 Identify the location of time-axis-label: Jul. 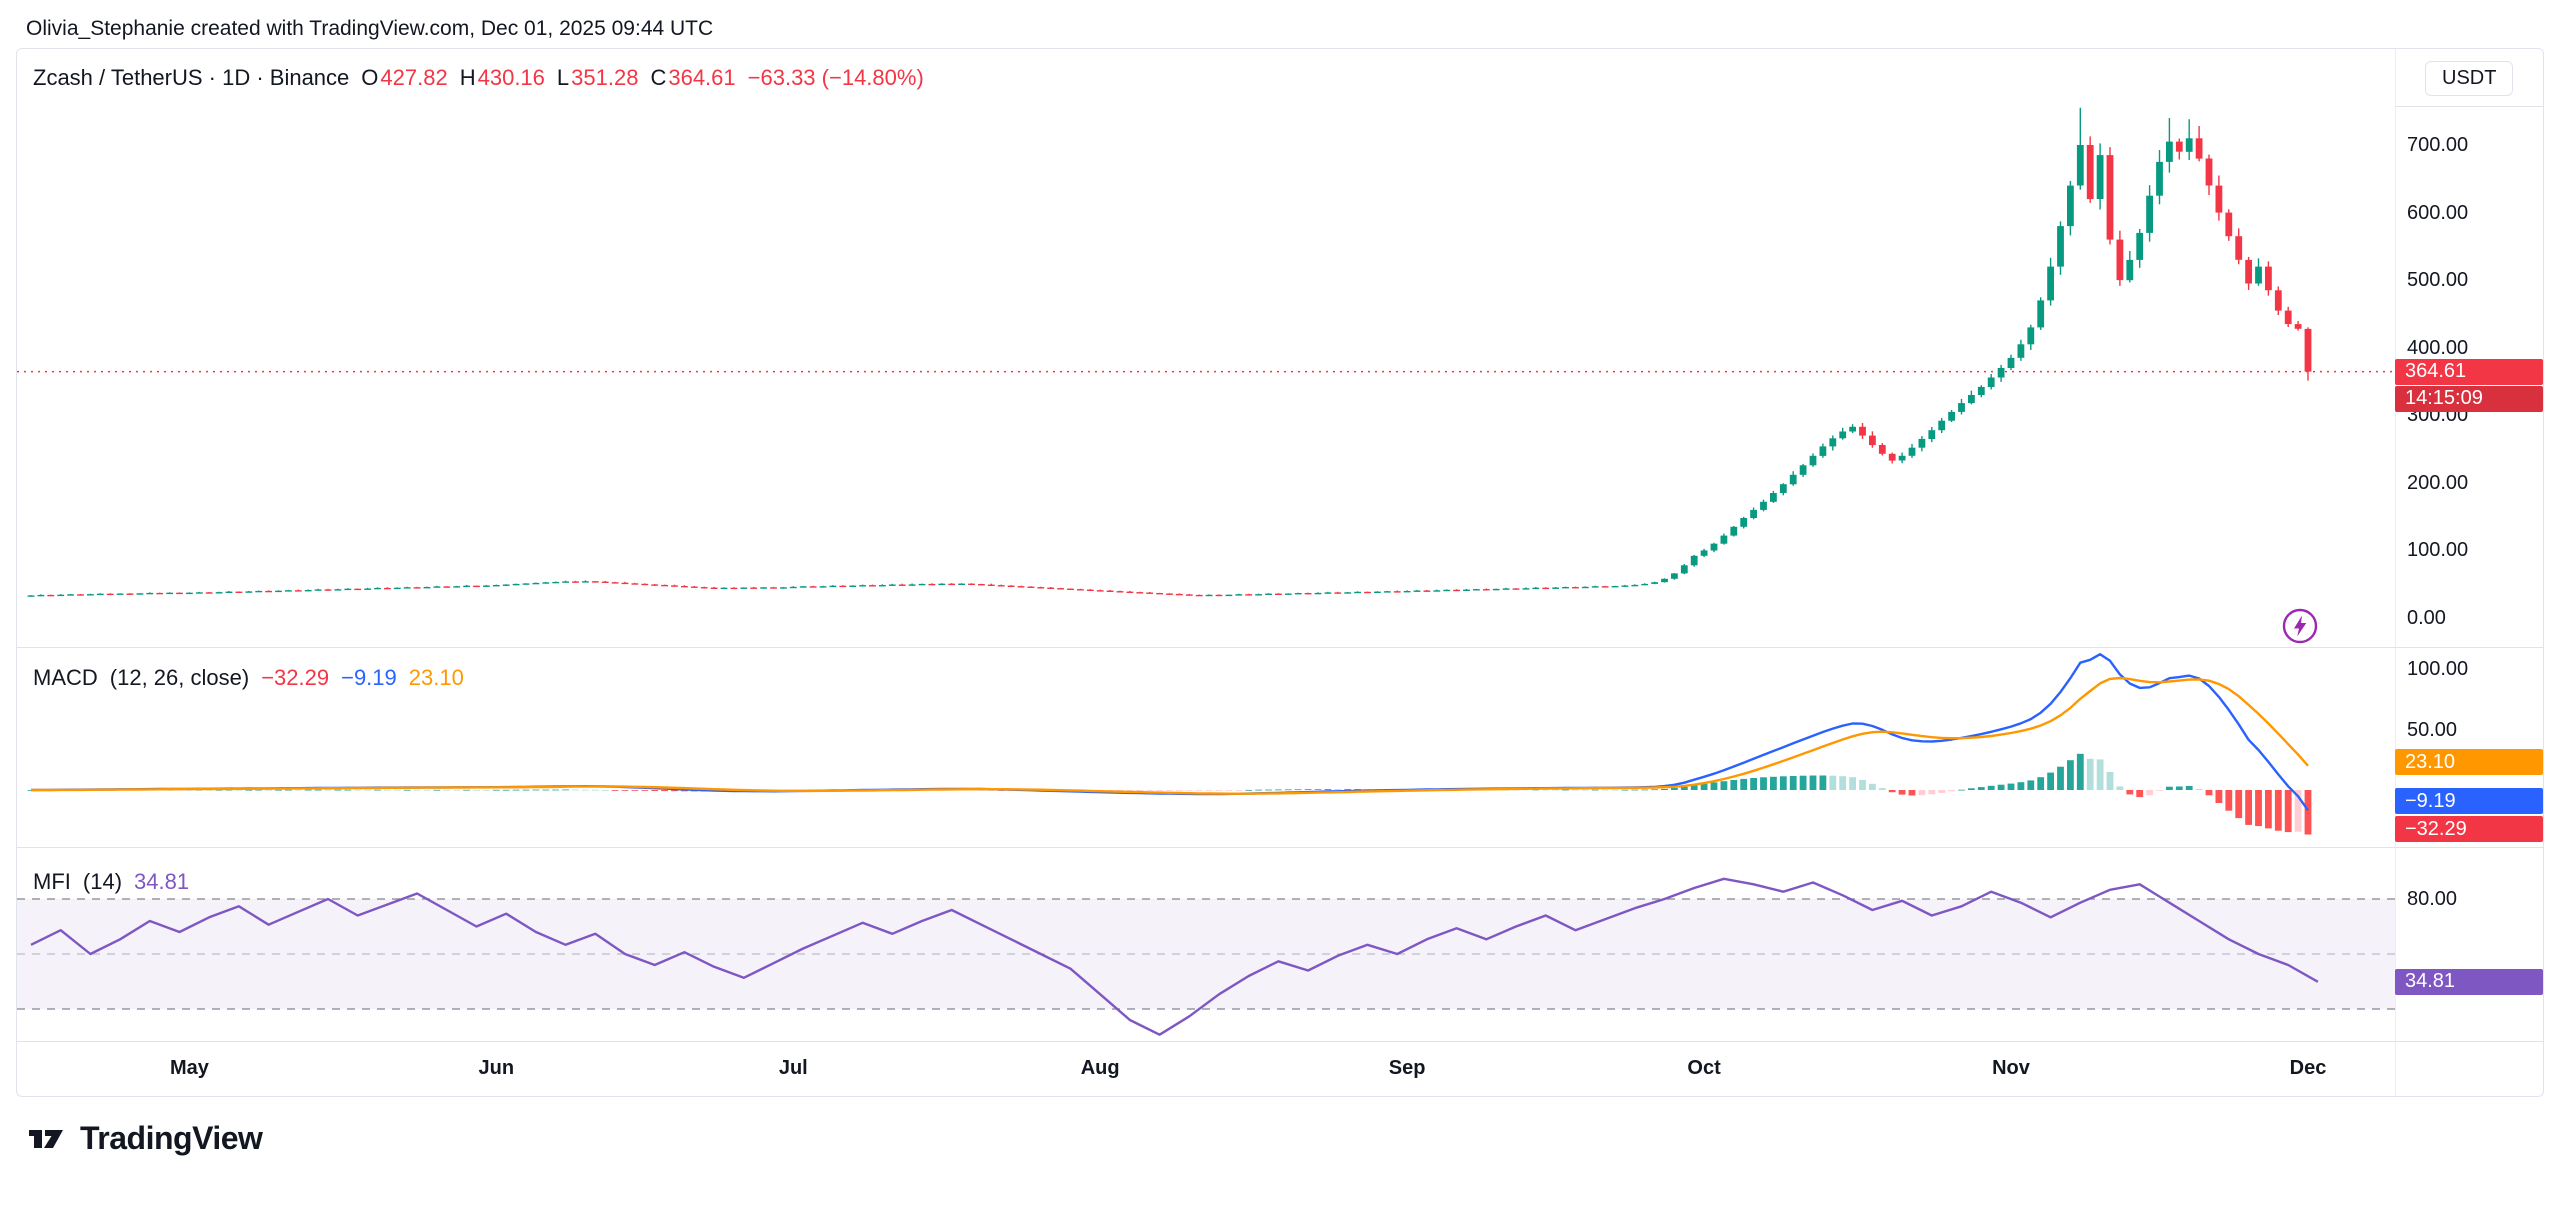
(793, 1068).